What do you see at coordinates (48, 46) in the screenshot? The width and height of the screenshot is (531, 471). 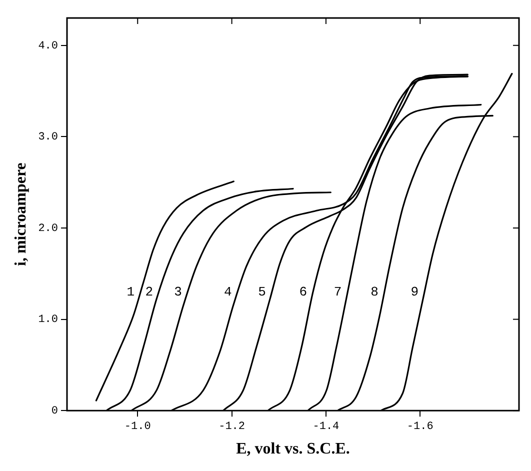 I see `y-tick-label: 4.0` at bounding box center [48, 46].